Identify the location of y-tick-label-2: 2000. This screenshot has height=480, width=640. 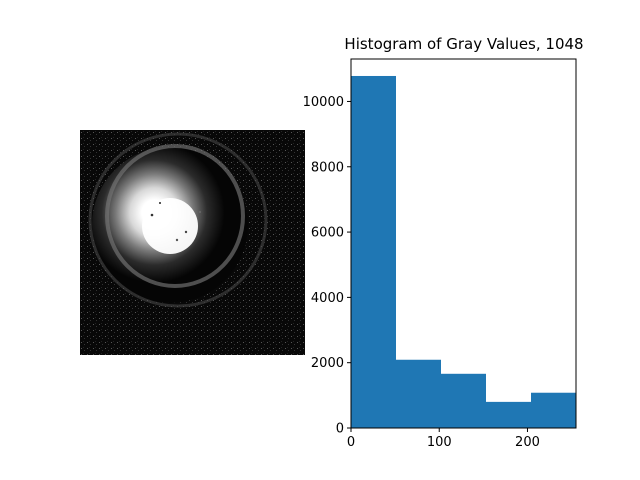
(327, 363).